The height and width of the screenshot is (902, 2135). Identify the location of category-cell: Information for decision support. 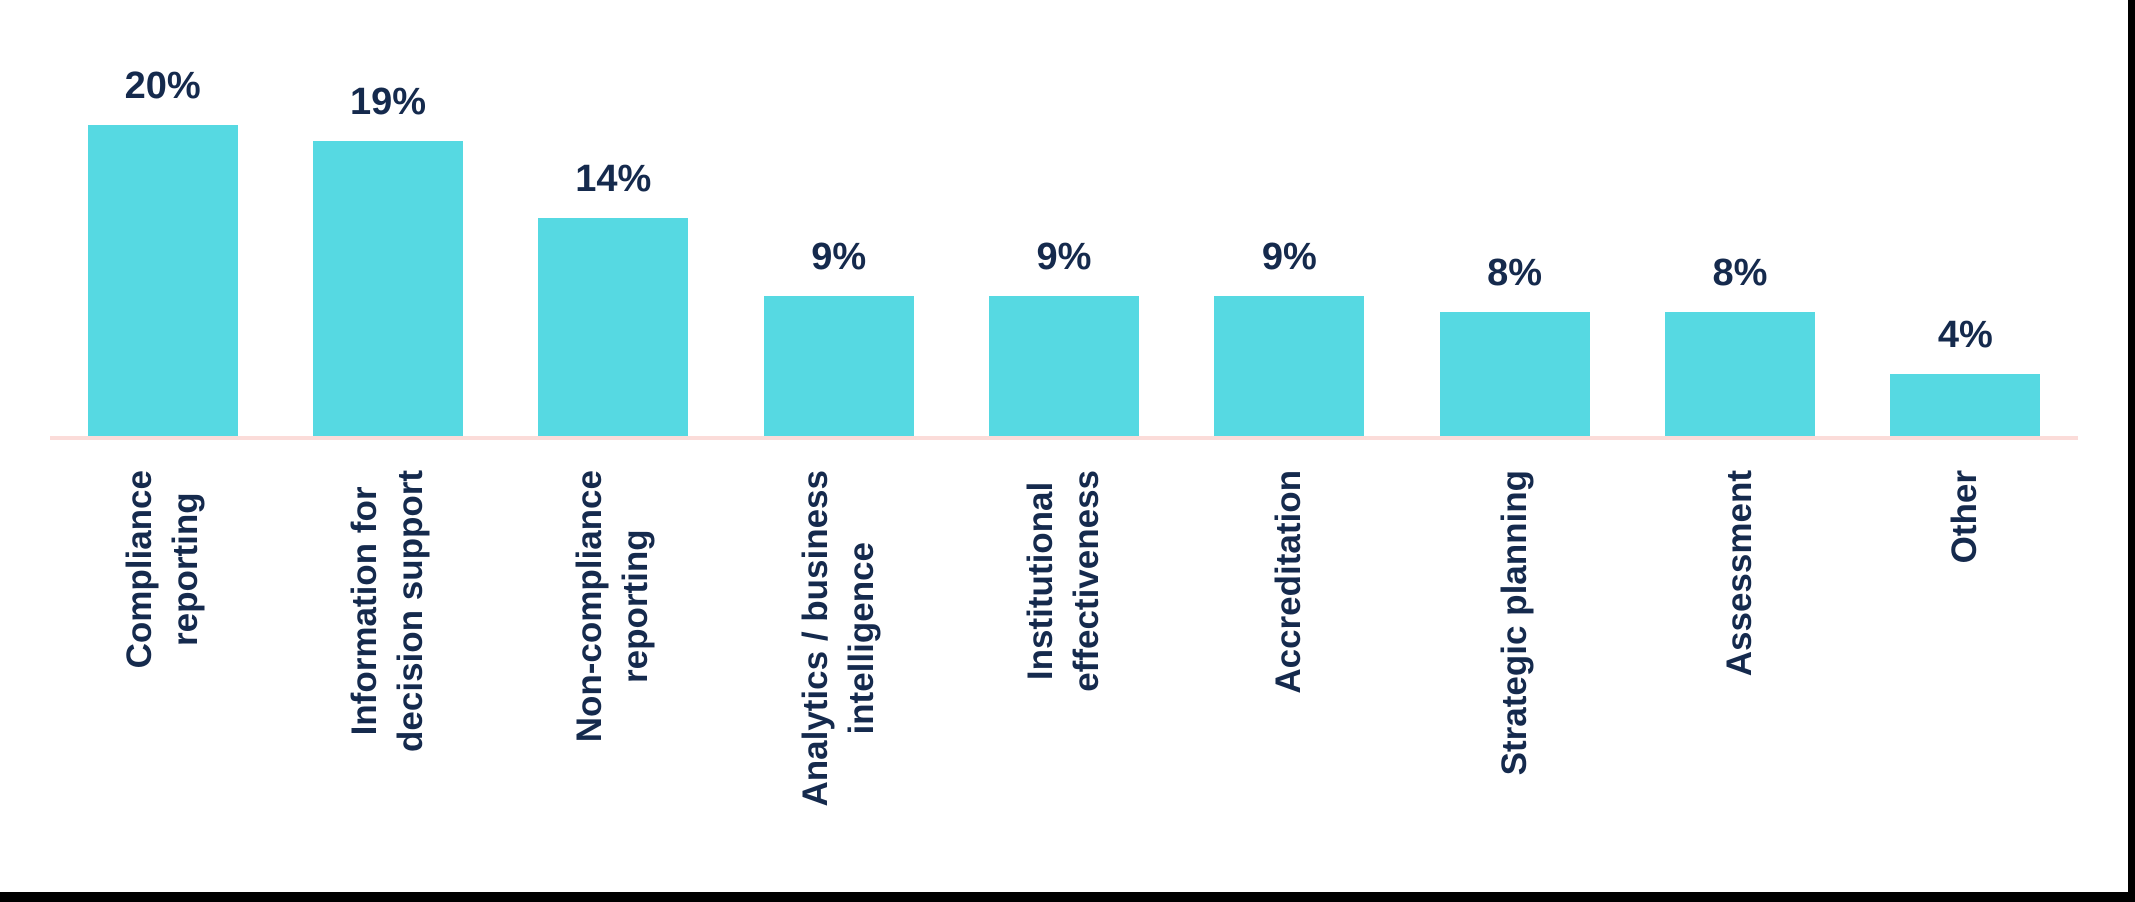
(387, 664).